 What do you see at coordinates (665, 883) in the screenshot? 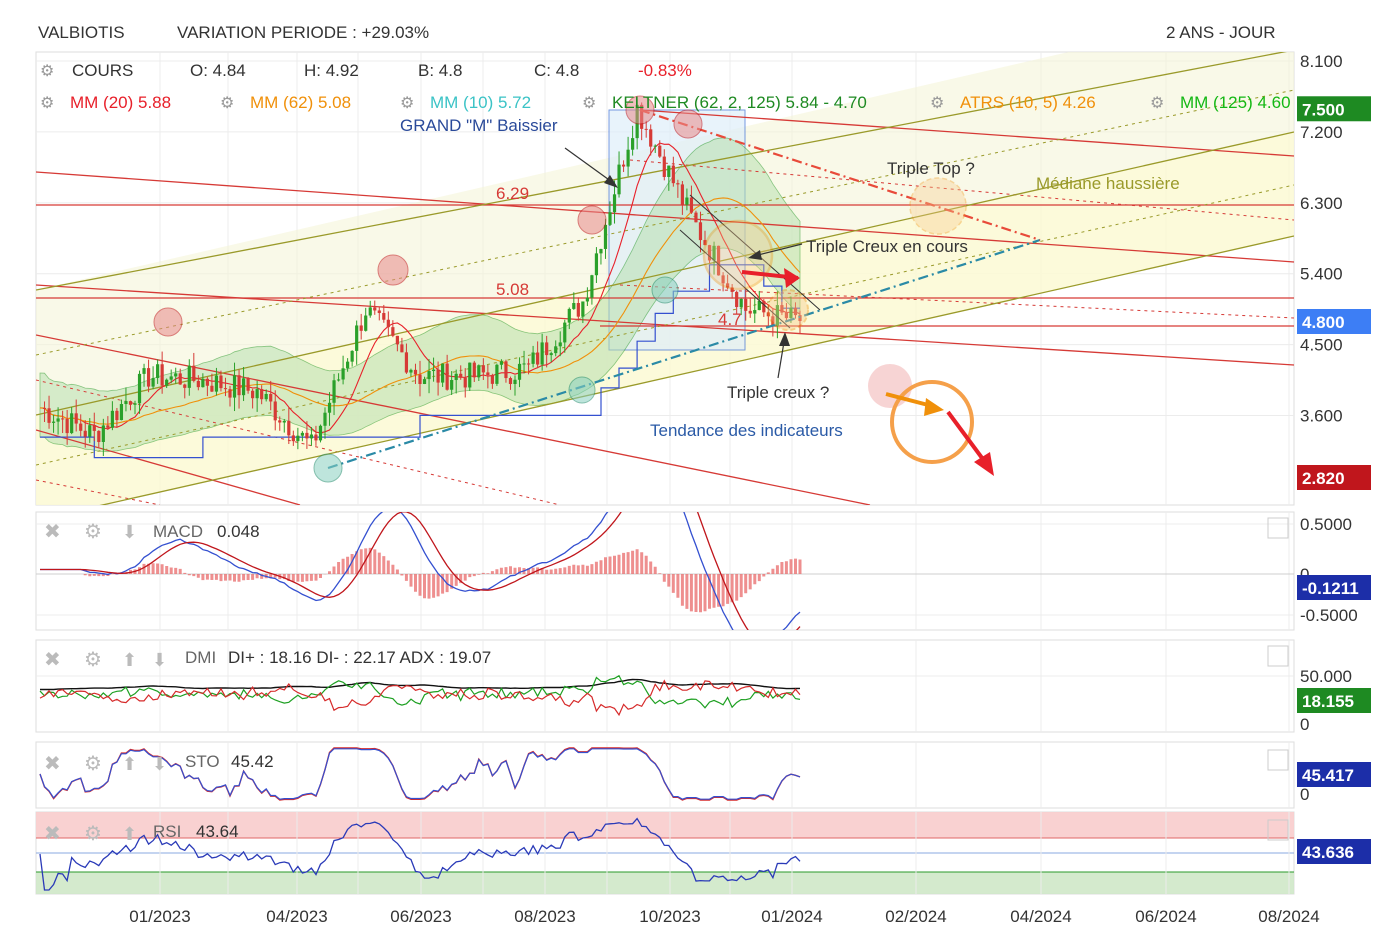
I see `rsi-oversold-zone` at bounding box center [665, 883].